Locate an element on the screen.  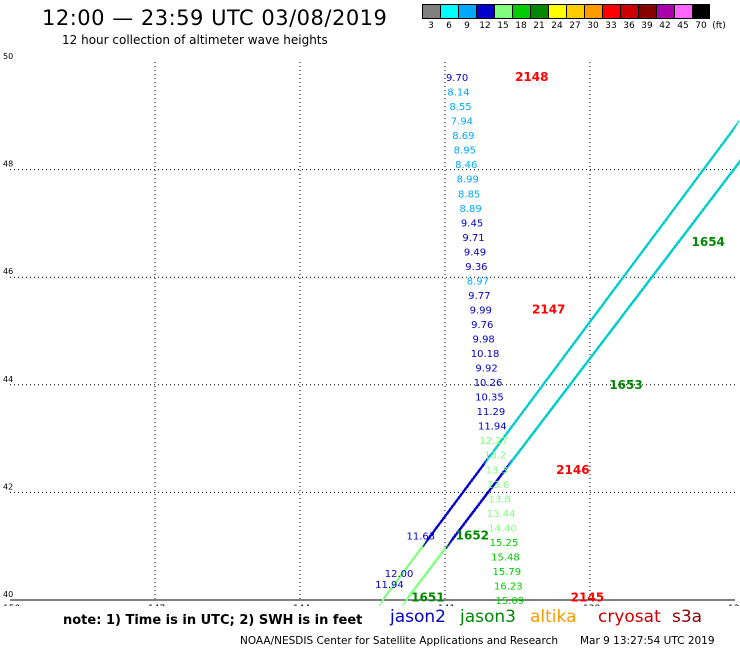
legend-label: 70 is located at coordinates (701, 26).